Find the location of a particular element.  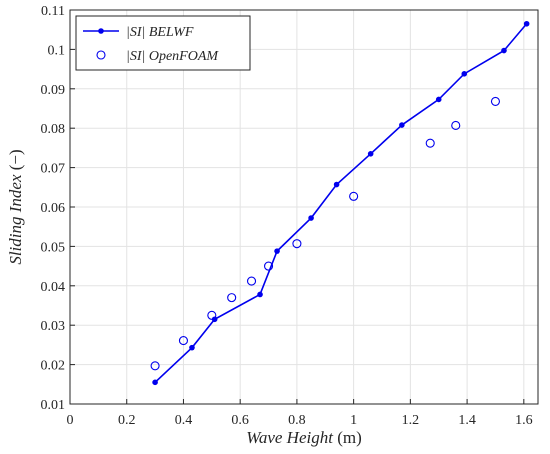

y-tick-label: 0.09 is located at coordinates (53, 90).